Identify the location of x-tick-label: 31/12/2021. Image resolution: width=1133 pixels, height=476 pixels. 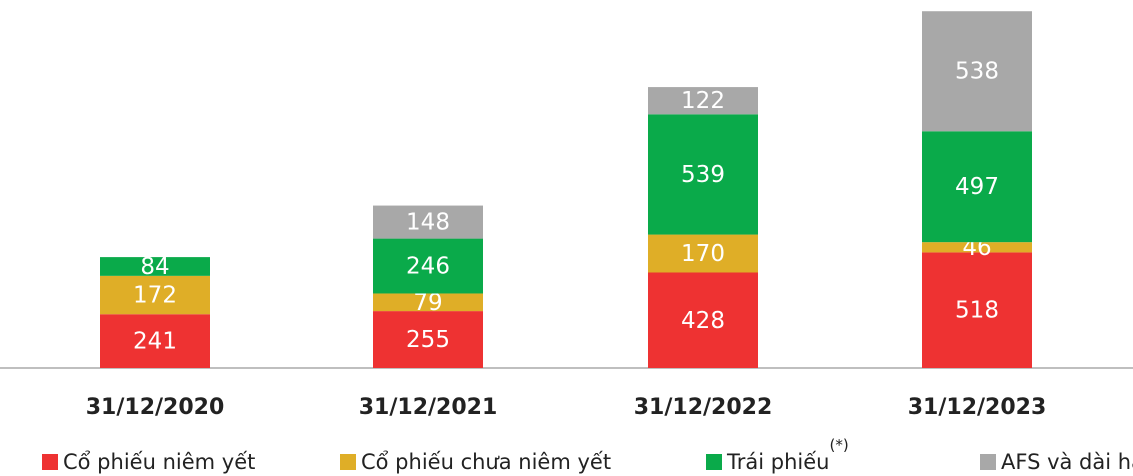
(428, 407).